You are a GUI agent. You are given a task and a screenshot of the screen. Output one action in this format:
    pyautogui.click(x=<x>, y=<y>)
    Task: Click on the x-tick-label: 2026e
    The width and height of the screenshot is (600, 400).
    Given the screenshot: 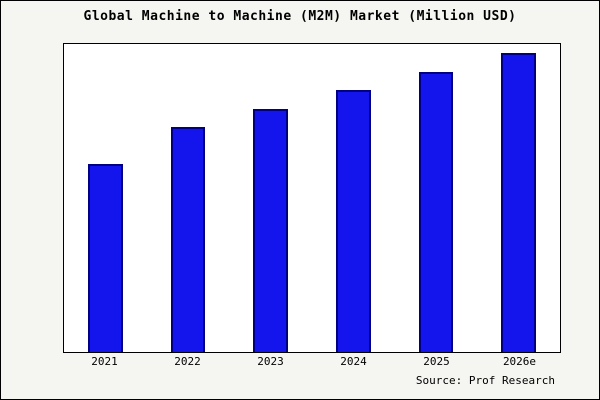 What is the action you would take?
    pyautogui.click(x=519, y=361)
    